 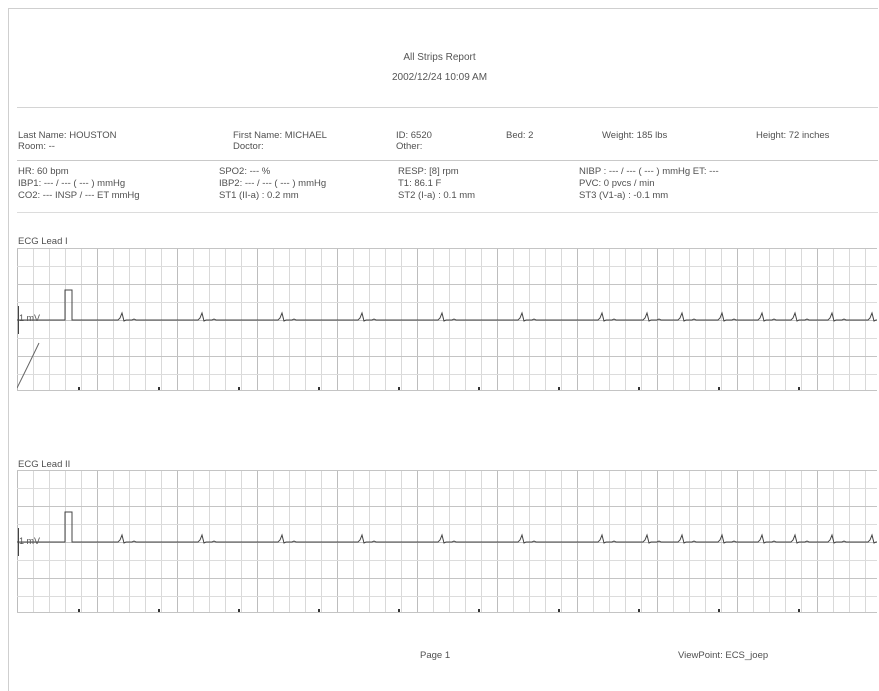 What do you see at coordinates (420, 183) in the screenshot?
I see `vital-t1: T1: 86.1 F` at bounding box center [420, 183].